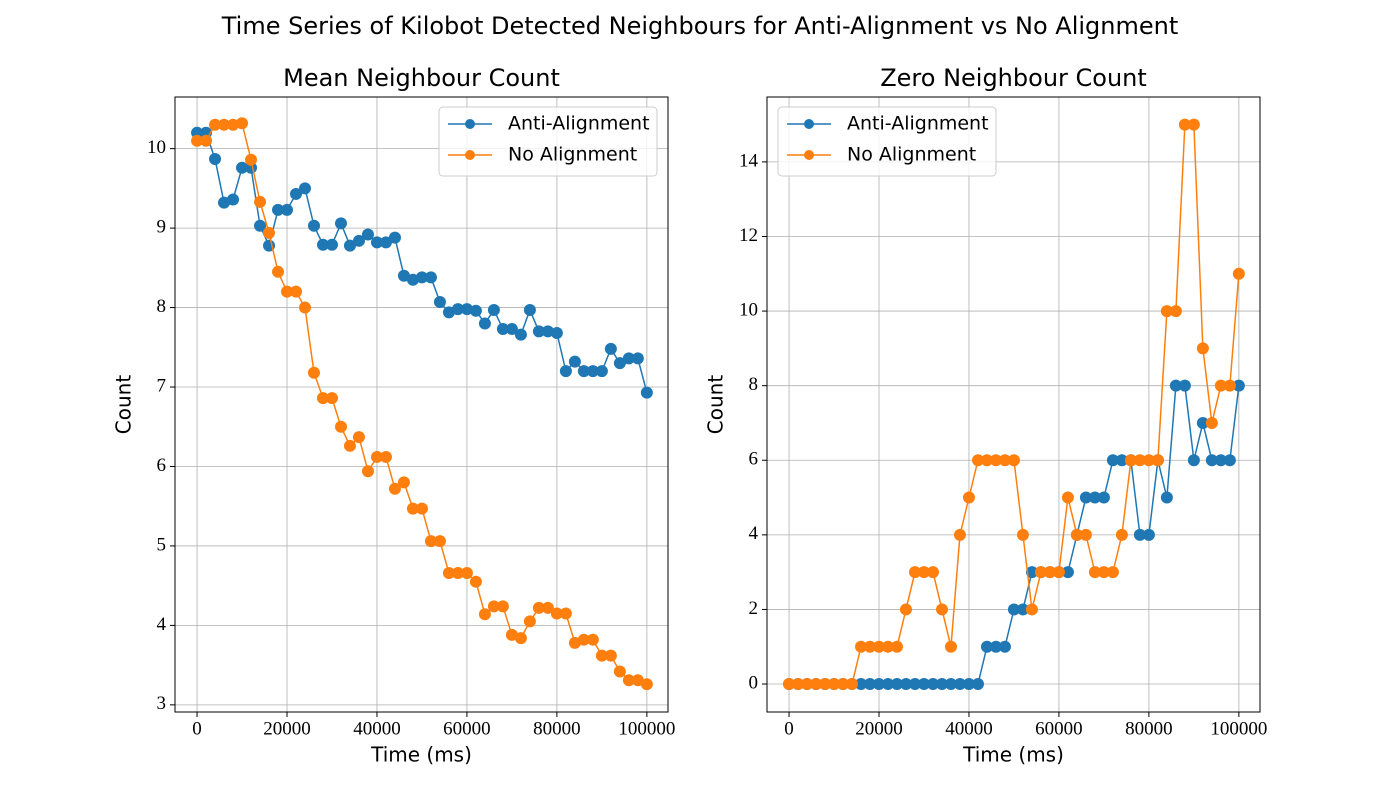  Describe the element at coordinates (162, 226) in the screenshot. I see `y-tick-label: 9` at that location.